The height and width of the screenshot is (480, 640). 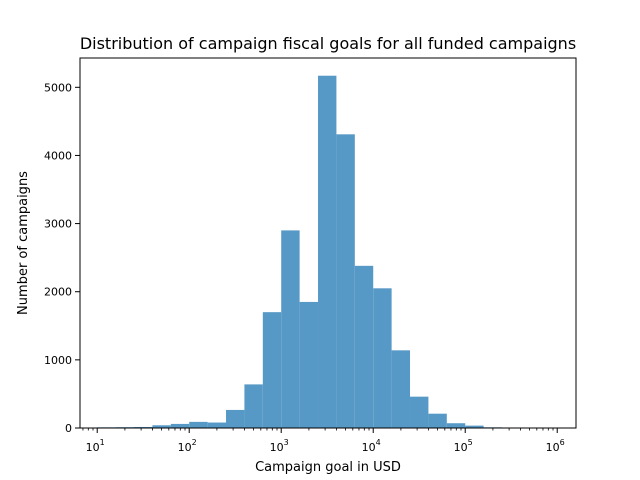 What do you see at coordinates (62, 258) in the screenshot?
I see `y-axis-ticks: 0 1000 2000 3000 4000 5000` at bounding box center [62, 258].